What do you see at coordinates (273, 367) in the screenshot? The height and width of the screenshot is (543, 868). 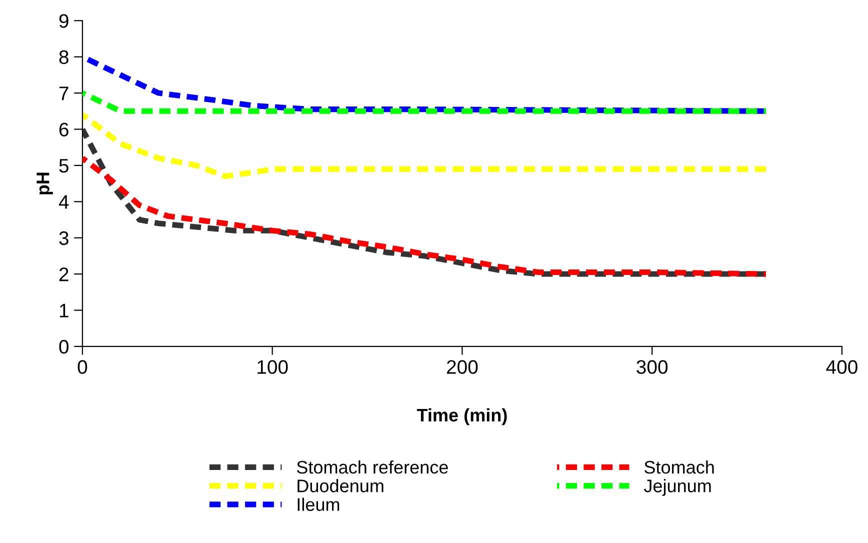 I see `x-tick-label: 100` at bounding box center [273, 367].